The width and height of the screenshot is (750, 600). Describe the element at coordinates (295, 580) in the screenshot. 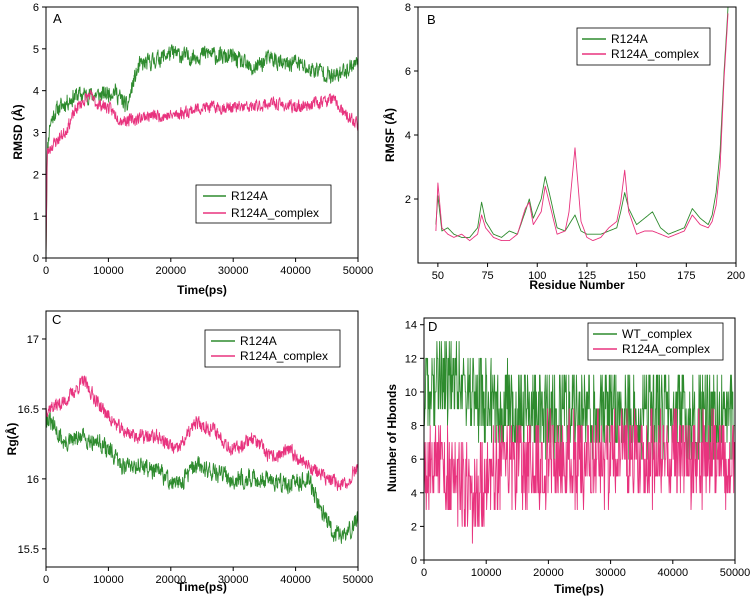

I see `panel-c-x-tick-label: 40000` at that location.